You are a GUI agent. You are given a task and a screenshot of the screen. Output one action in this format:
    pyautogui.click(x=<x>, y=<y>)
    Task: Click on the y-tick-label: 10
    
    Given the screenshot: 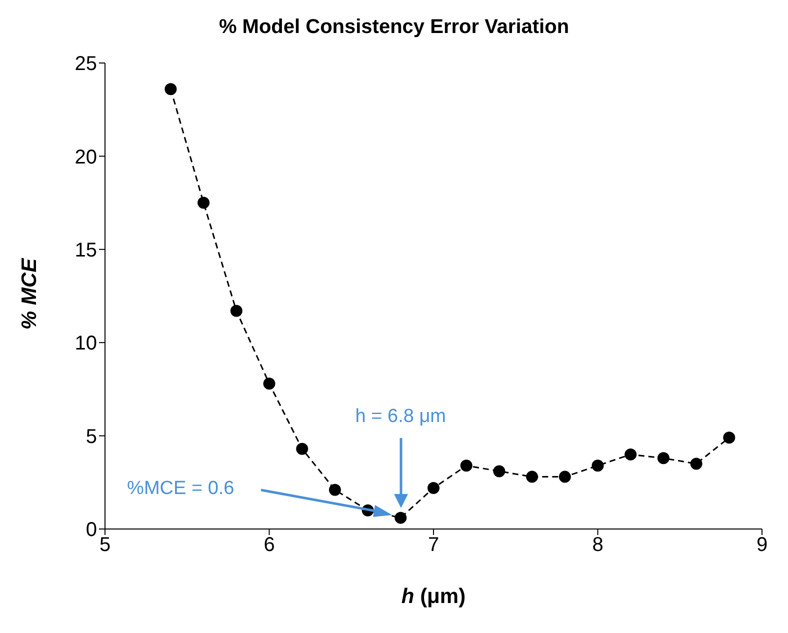 What is the action you would take?
    pyautogui.click(x=85, y=343)
    